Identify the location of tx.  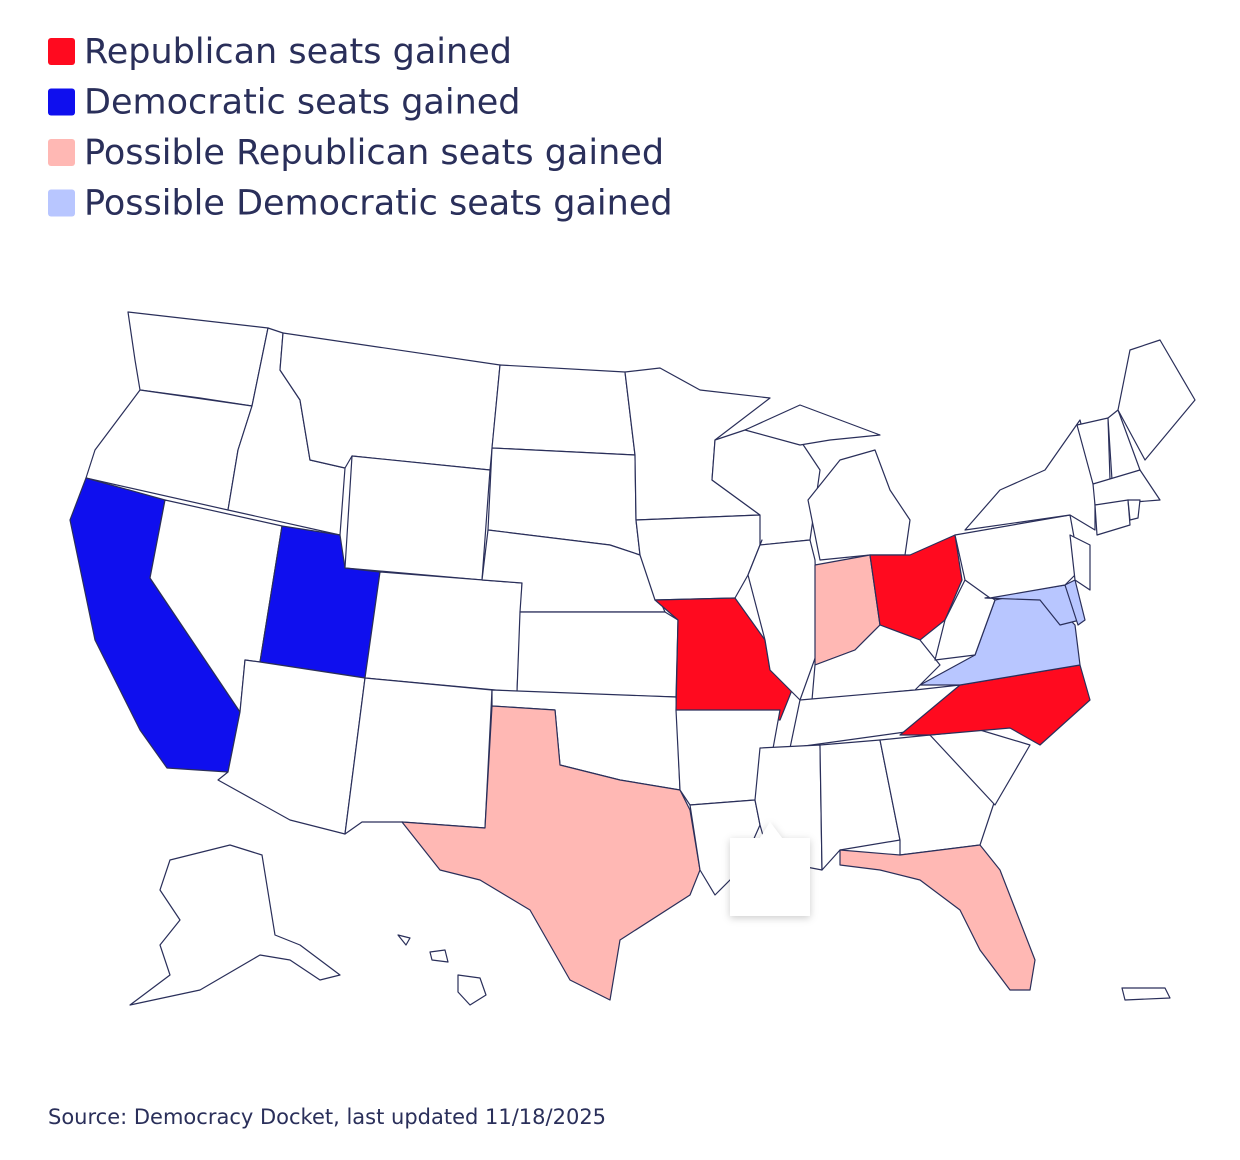
(551, 853).